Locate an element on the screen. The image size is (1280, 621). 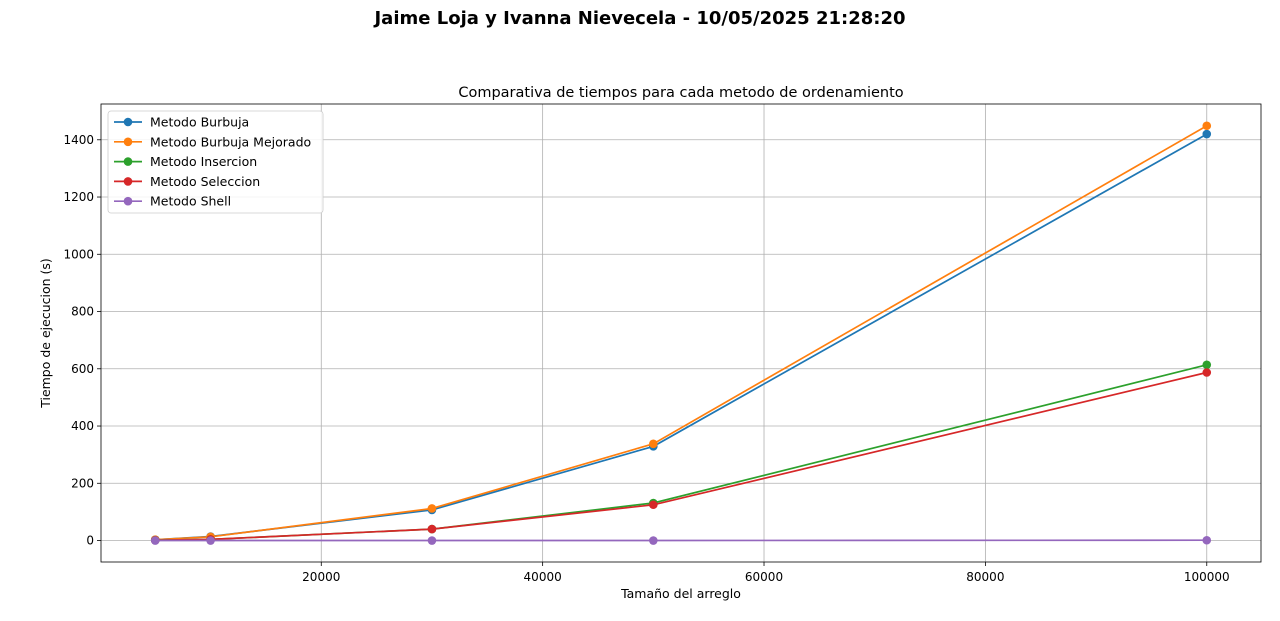
x-axis-ticks: 20000 40000 60000 80000 100000 is located at coordinates (766, 573).